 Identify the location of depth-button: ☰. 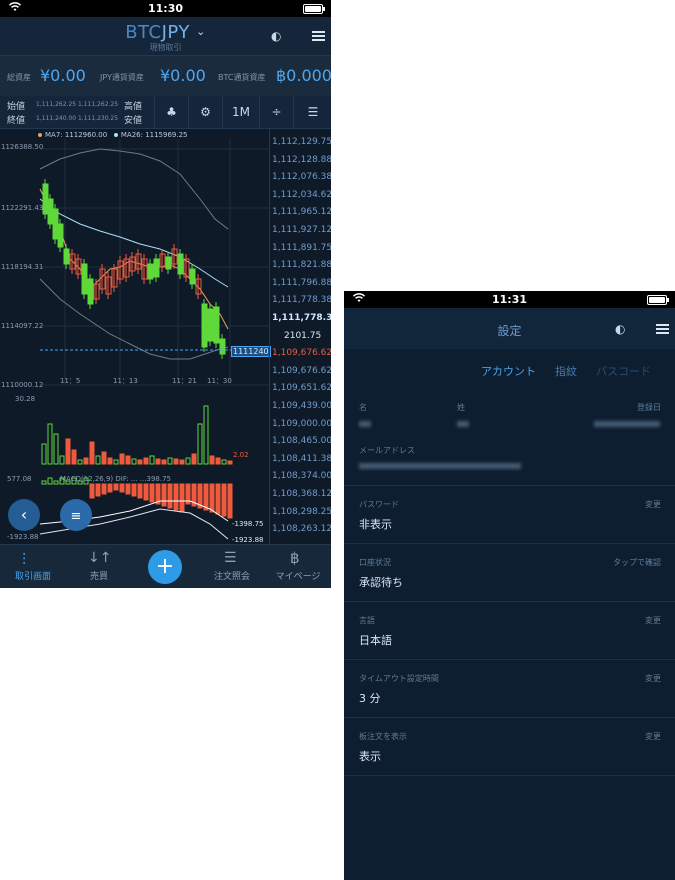
(312, 112).